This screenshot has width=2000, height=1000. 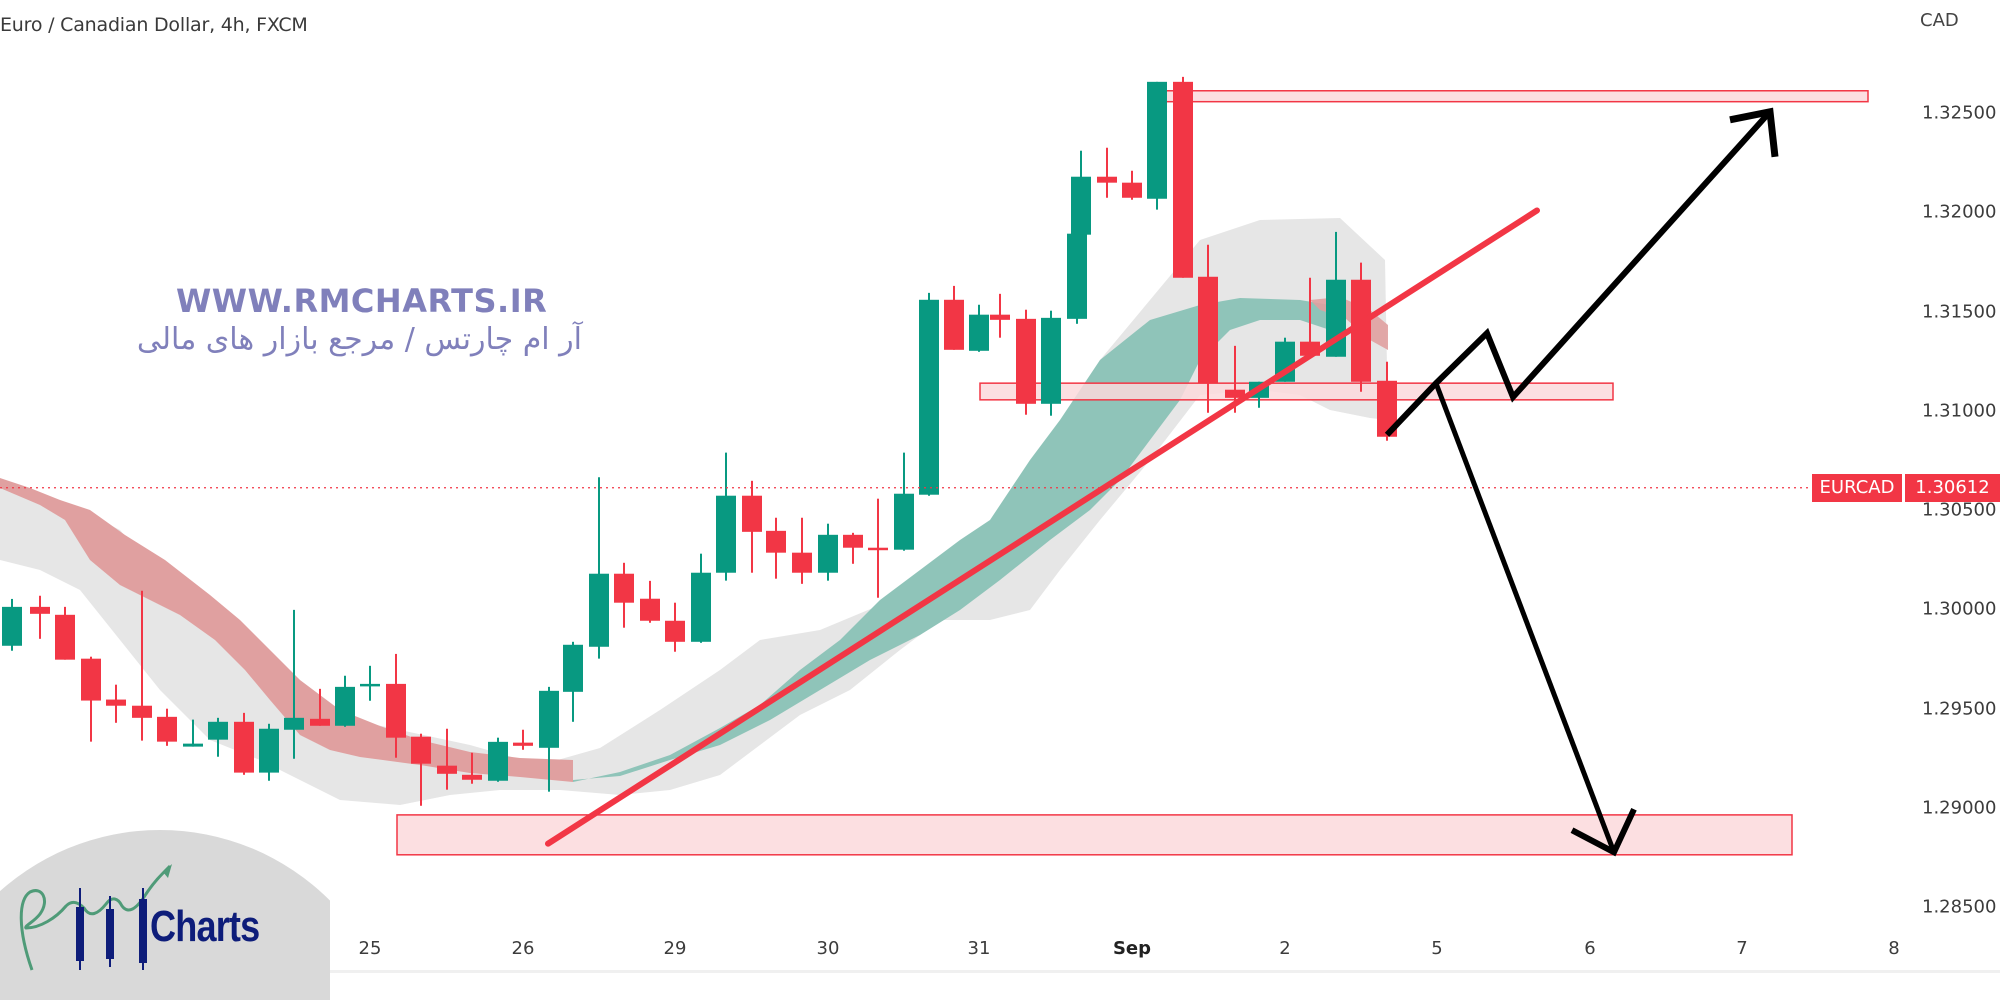 What do you see at coordinates (167, 871) in the screenshot?
I see `logo-arrow-icon` at bounding box center [167, 871].